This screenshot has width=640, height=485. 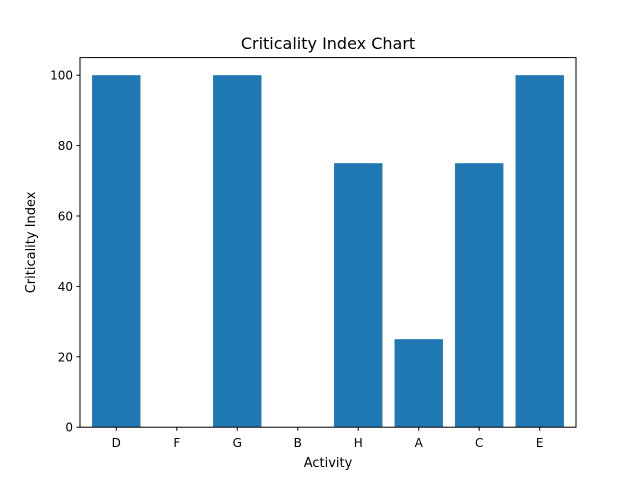 What do you see at coordinates (328, 463) in the screenshot?
I see `x-axis-label: Activity` at bounding box center [328, 463].